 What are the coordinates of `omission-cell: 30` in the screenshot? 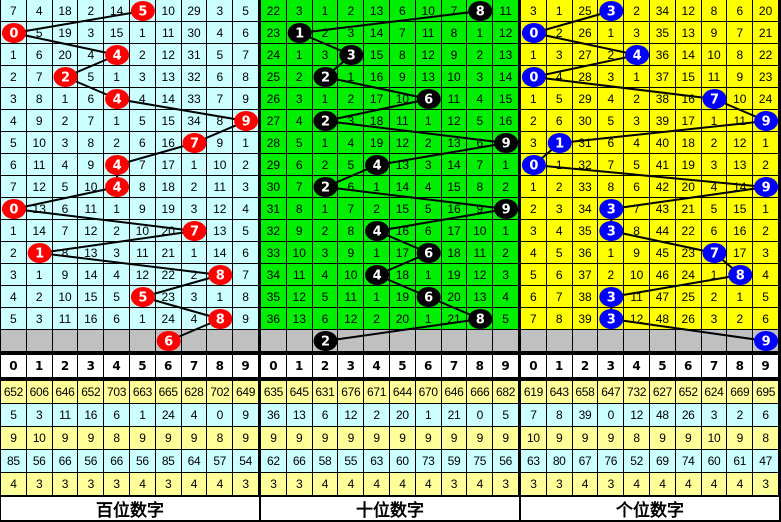 It's located at (274, 187).